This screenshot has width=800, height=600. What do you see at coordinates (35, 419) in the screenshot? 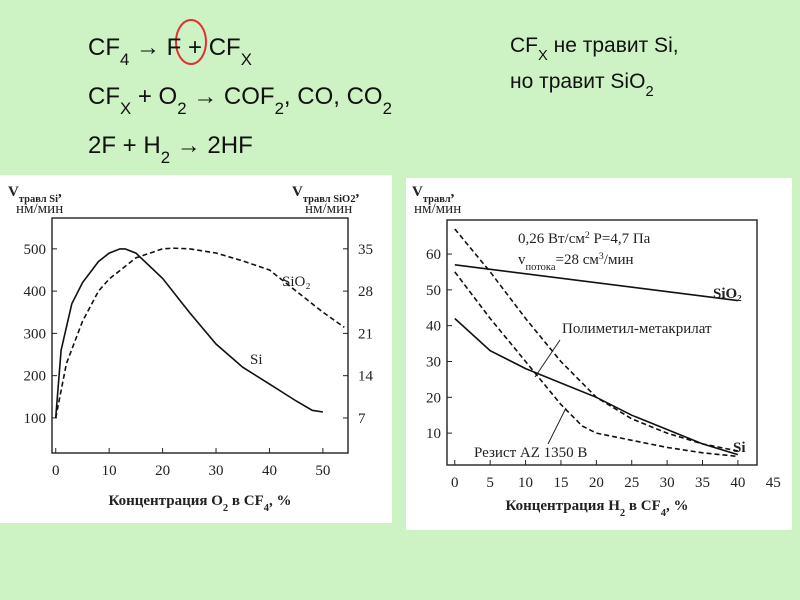
I see `y-tick-label: 100` at bounding box center [35, 419].